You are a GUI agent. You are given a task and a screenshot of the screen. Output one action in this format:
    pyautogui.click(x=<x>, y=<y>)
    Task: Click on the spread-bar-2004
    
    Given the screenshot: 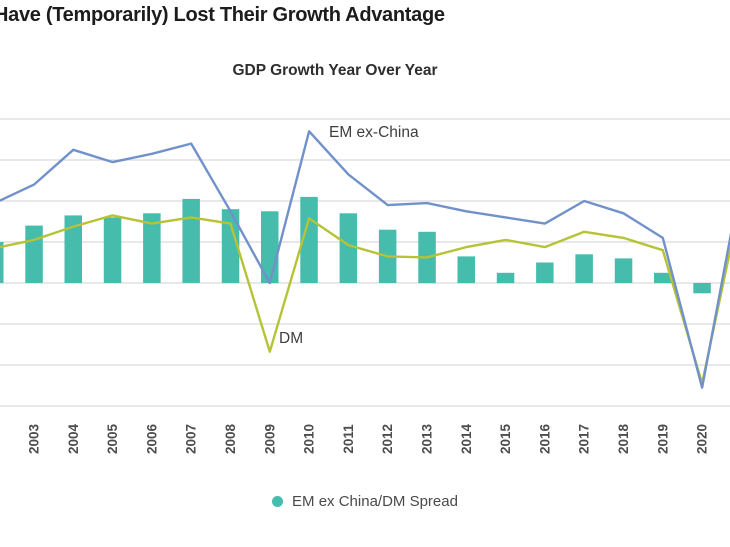 What is the action you would take?
    pyautogui.click(x=73, y=249)
    